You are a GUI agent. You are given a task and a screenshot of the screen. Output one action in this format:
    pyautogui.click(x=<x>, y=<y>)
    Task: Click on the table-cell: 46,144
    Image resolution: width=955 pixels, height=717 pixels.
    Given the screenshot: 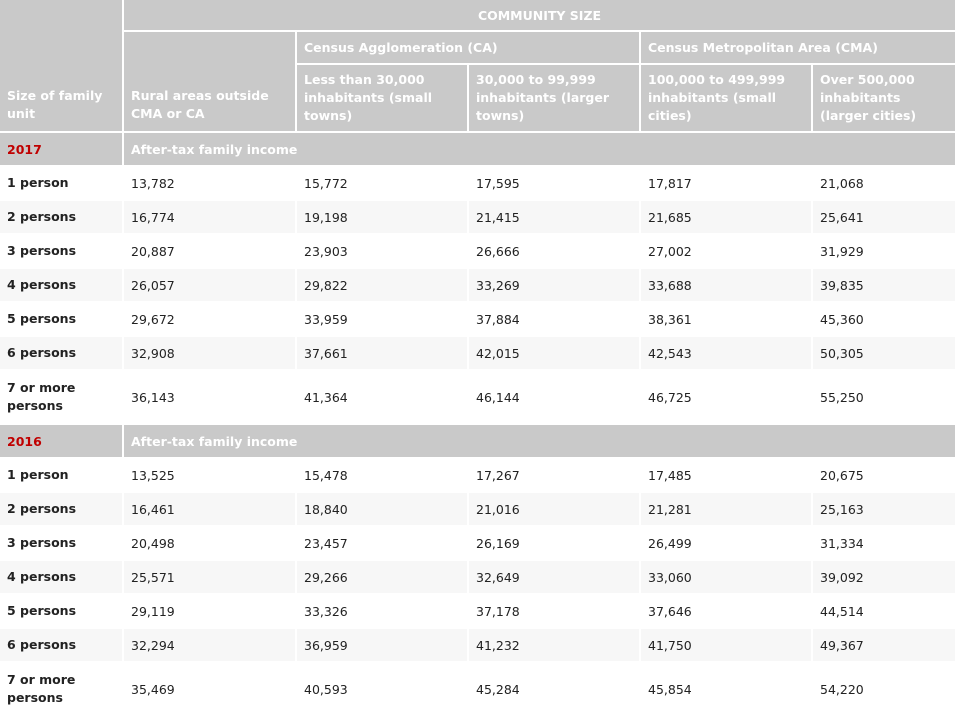 What is the action you would take?
    pyautogui.click(x=554, y=397)
    